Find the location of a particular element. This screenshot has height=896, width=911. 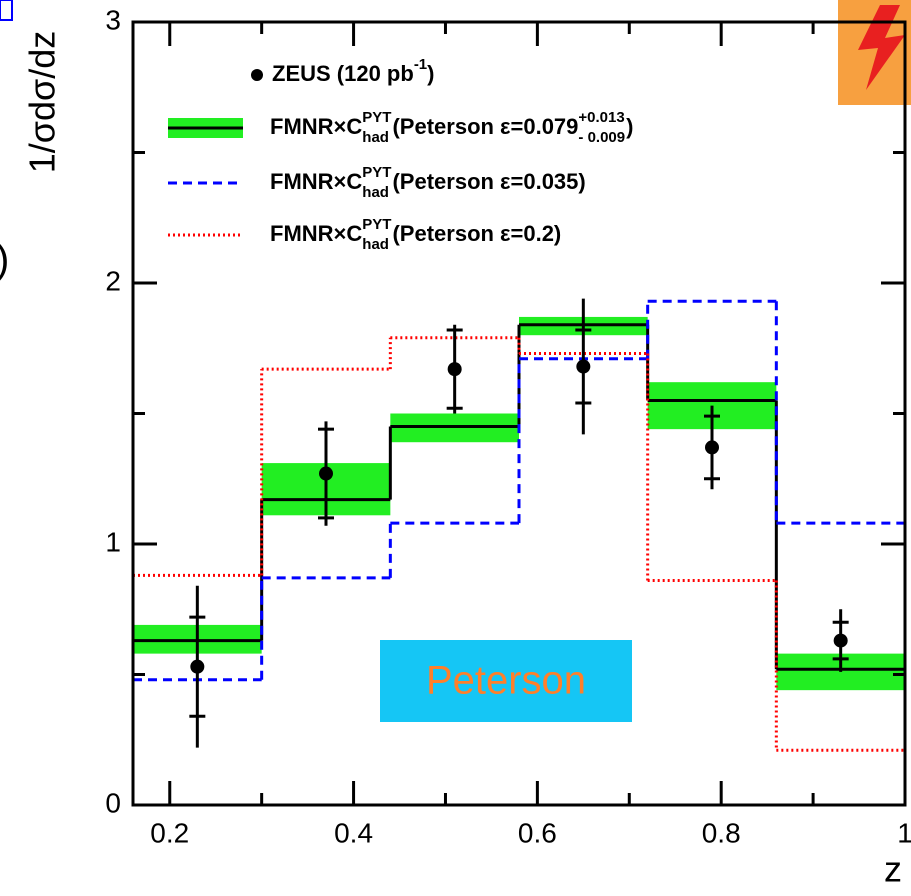

legend-label: (Peterson ε=0.035) is located at coordinates (488, 181).